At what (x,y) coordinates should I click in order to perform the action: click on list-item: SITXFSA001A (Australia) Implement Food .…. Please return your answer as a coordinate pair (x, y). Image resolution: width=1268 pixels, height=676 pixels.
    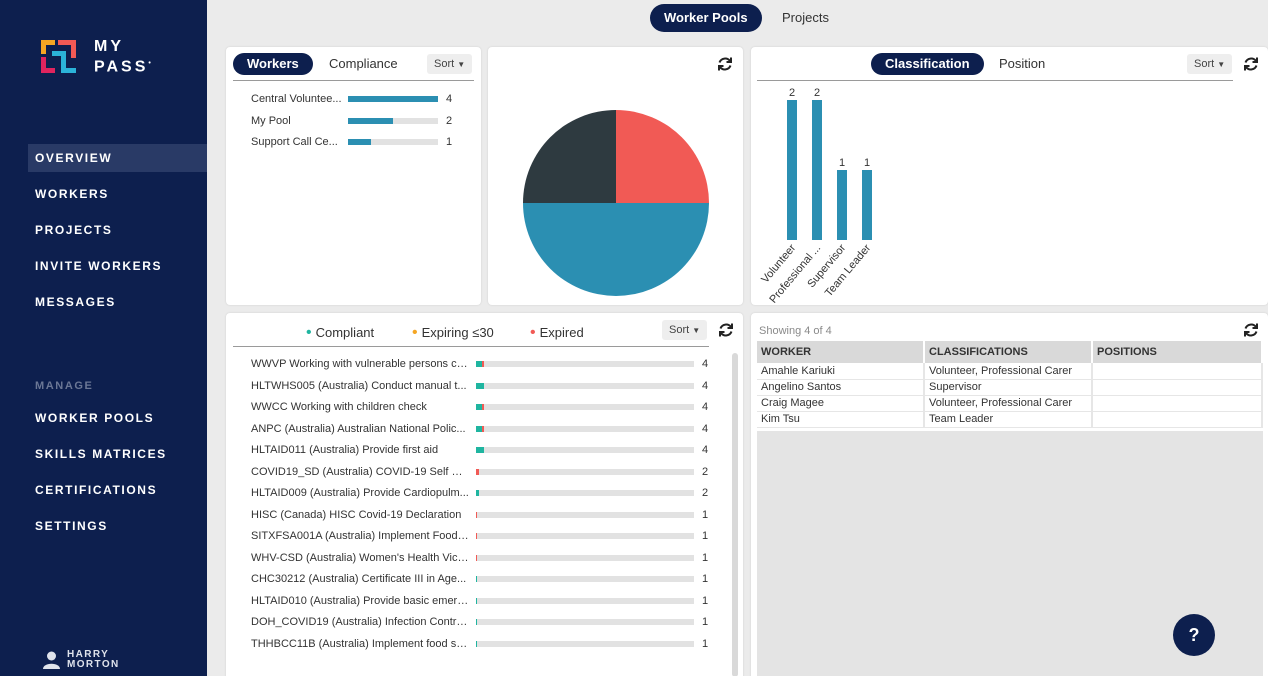
    Looking at the image, I should click on (484, 536).